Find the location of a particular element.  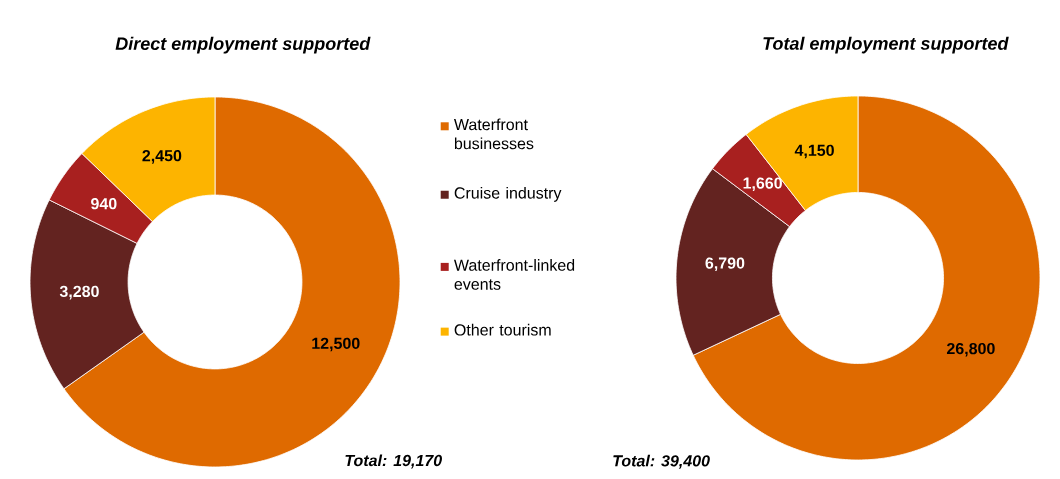

text: Total: 19,170 is located at coordinates (393, 461).